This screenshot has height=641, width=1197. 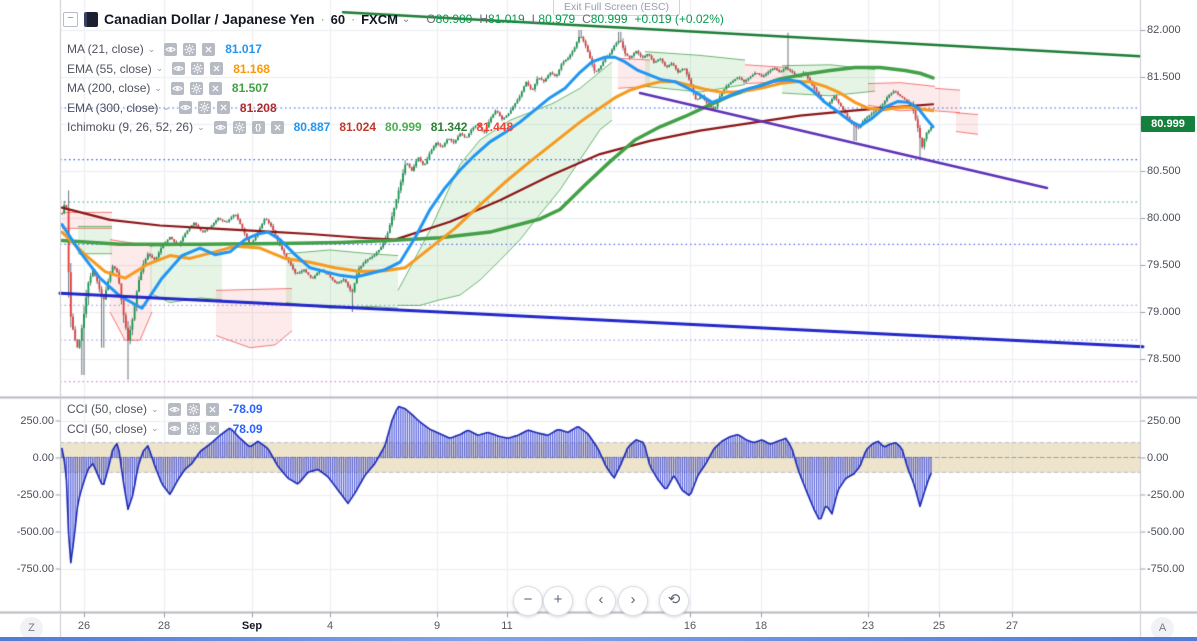 What do you see at coordinates (379, 19) in the screenshot?
I see `exchange-label: FXCM` at bounding box center [379, 19].